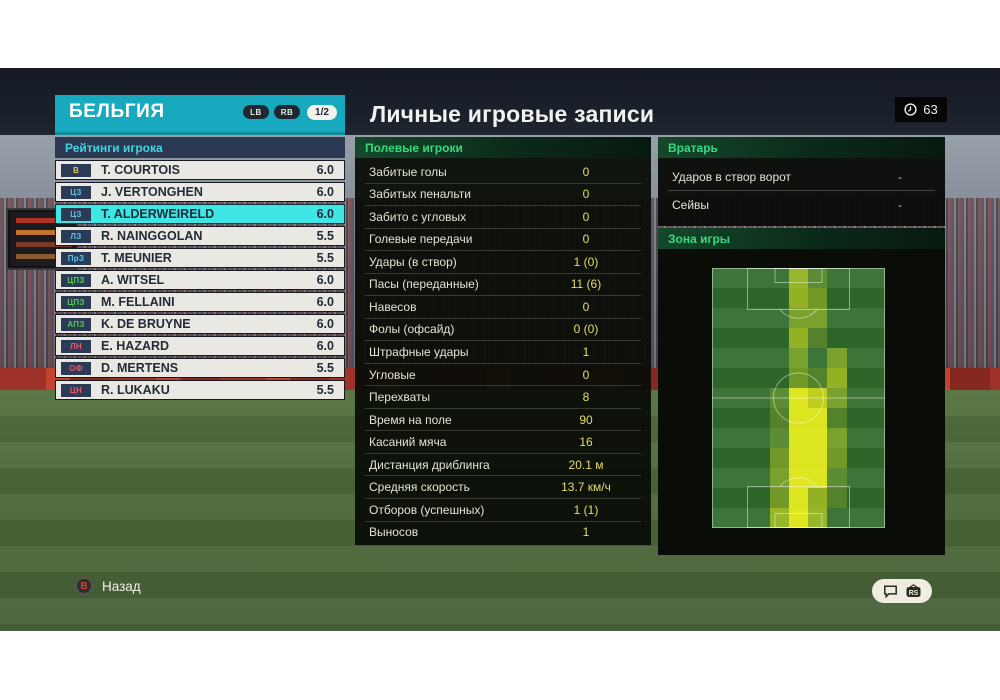 The height and width of the screenshot is (700, 1000). What do you see at coordinates (200, 258) in the screenshot?
I see `player-row: ПрЗ T. MEUNIER 5.5` at bounding box center [200, 258].